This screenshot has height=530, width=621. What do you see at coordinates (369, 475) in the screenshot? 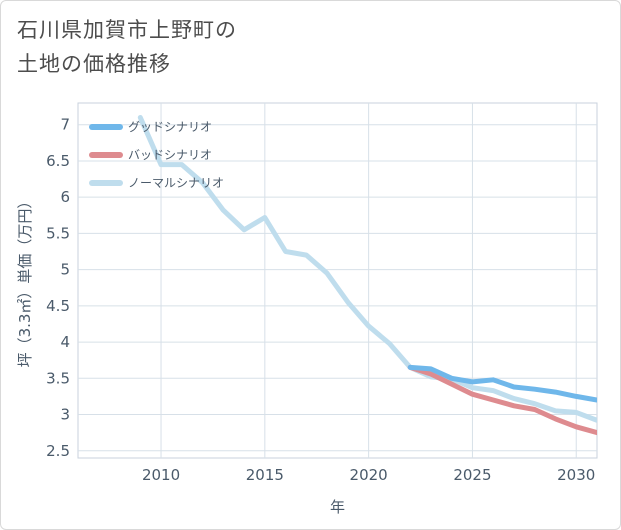
I see `x-tick-label: 2020` at bounding box center [369, 475].